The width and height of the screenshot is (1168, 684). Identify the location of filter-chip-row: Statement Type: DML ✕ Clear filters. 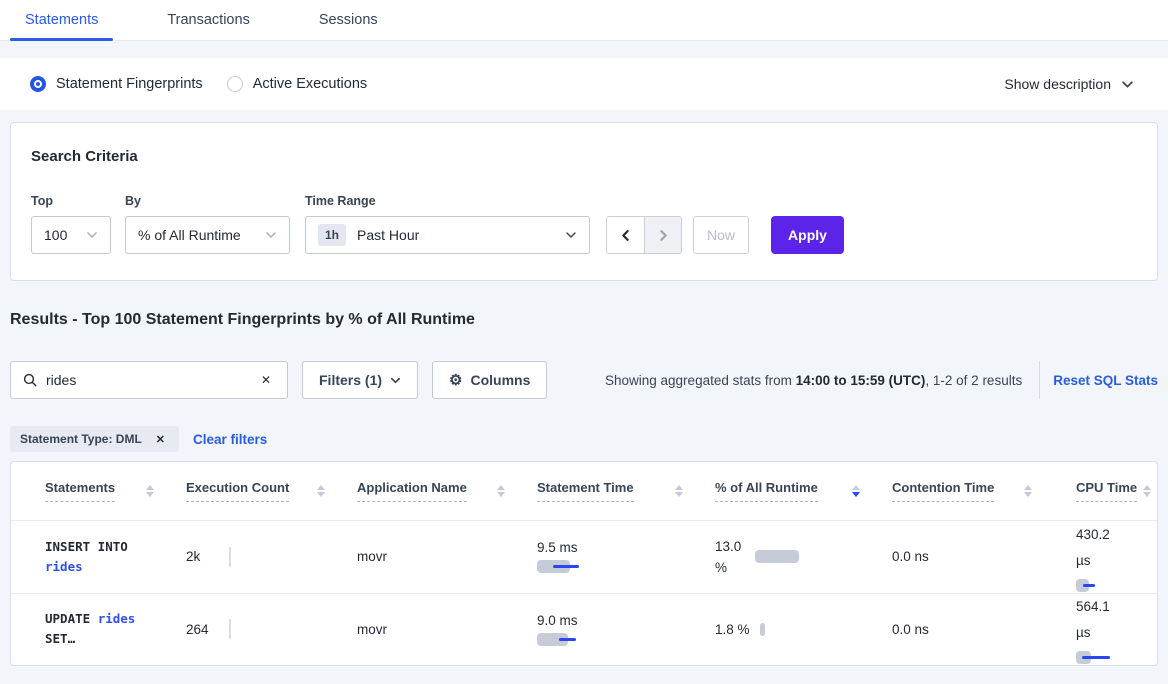
(584, 439).